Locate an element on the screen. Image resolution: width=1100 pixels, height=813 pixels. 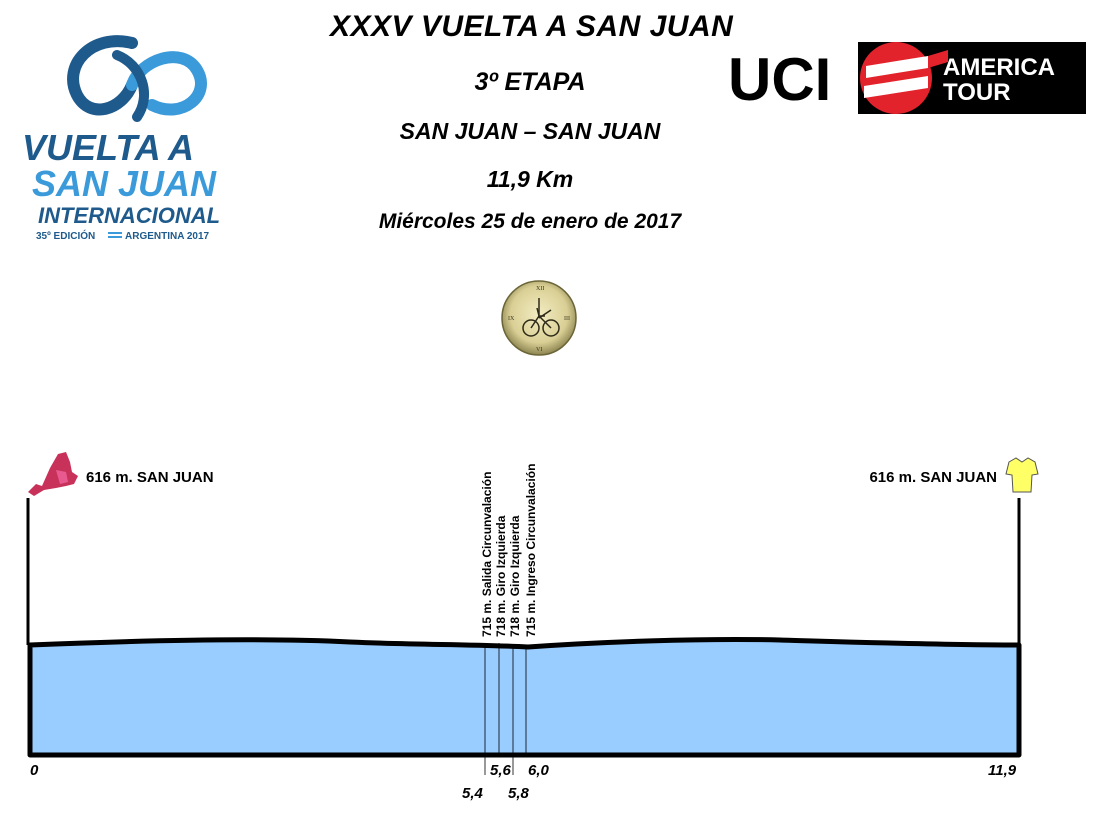
svg-text: XII is located at coordinates (540, 289).